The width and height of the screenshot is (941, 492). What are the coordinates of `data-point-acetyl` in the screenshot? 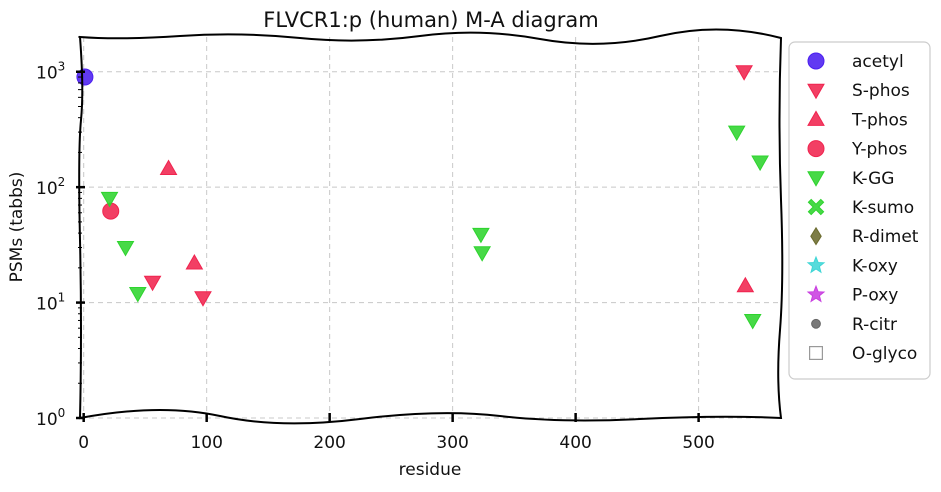 It's located at (85, 77).